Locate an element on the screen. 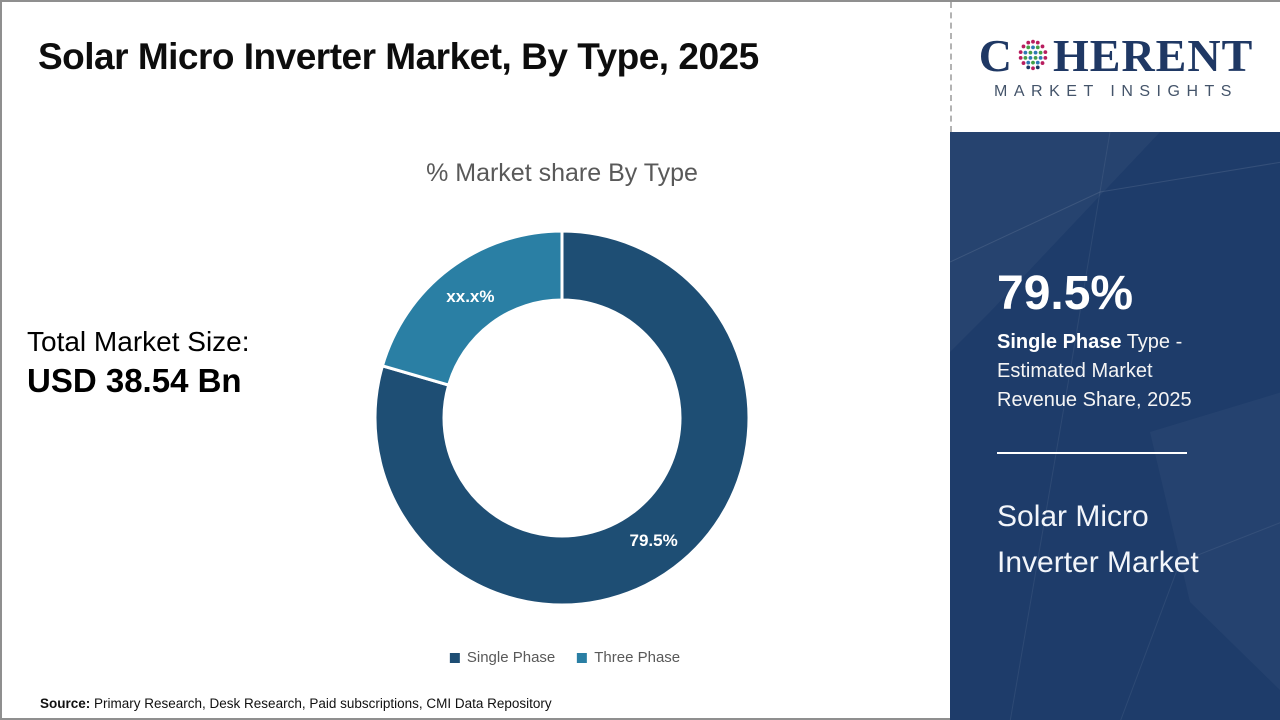 This screenshot has width=1280, height=720. chart-title: % Market share By Type is located at coordinates (562, 173).